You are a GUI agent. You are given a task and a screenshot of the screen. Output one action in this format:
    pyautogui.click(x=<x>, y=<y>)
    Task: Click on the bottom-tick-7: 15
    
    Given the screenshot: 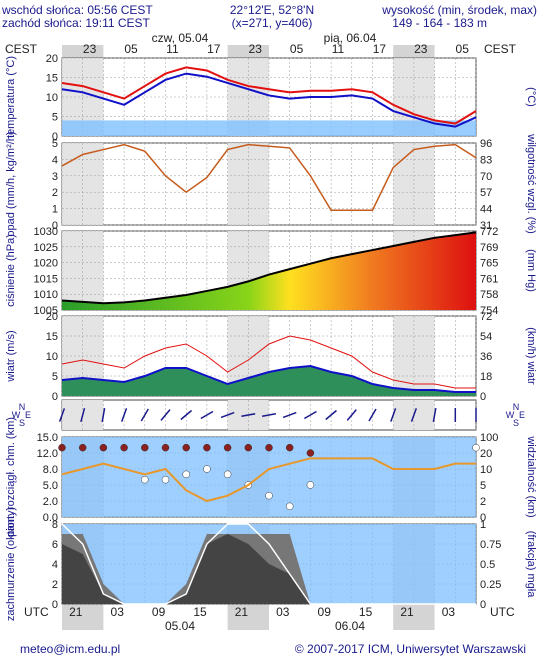 What is the action you would take?
    pyautogui.click(x=366, y=612)
    